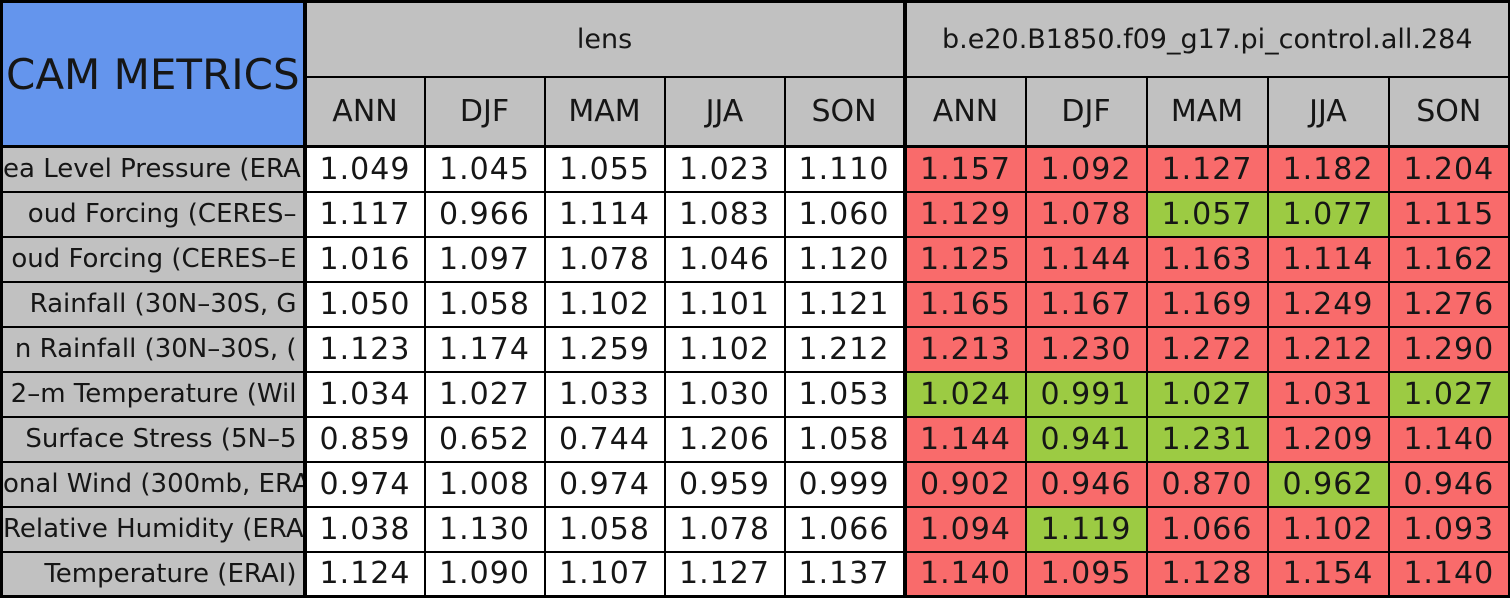 Image resolution: width=1510 pixels, height=611 pixels. Describe the element at coordinates (1328, 214) in the screenshot. I see `metric-value: 1.077` at that location.